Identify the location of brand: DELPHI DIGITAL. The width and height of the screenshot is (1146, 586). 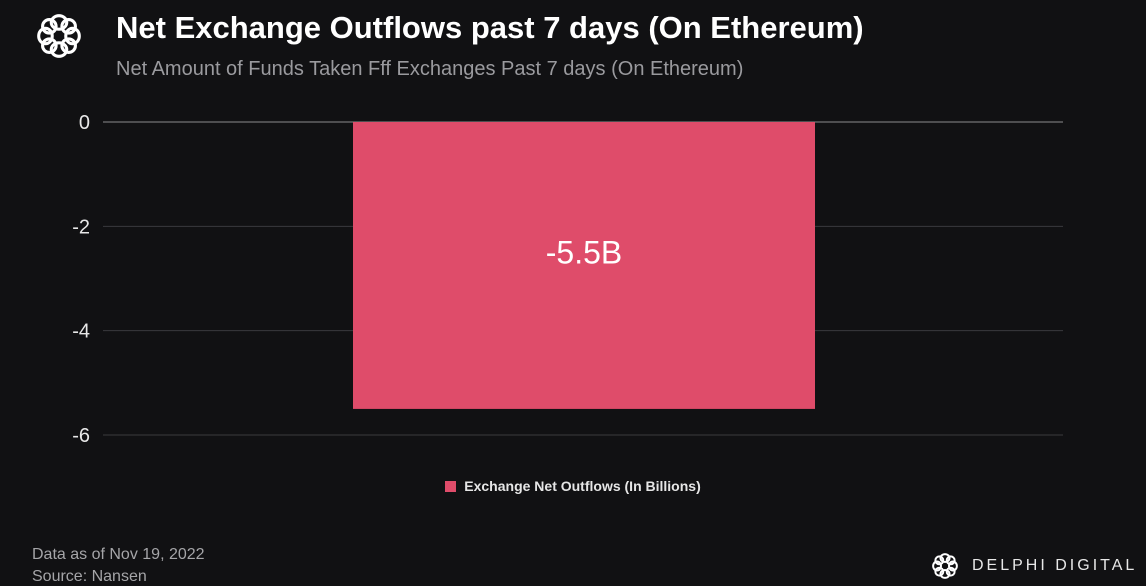
(1032, 566).